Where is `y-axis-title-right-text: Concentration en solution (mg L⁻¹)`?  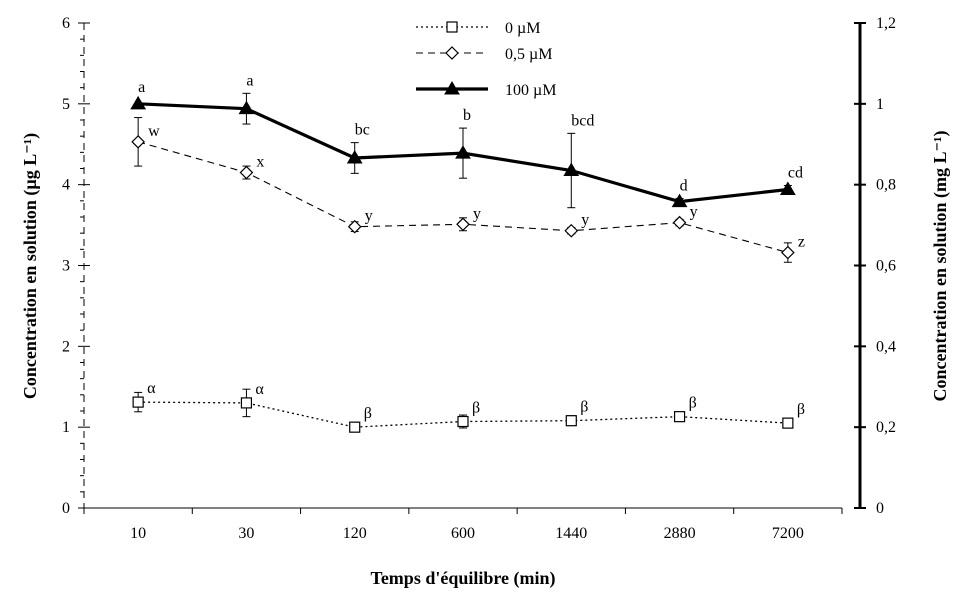
y-axis-title-right-text: Concentration en solution (mg L⁻¹) is located at coordinates (940, 266).